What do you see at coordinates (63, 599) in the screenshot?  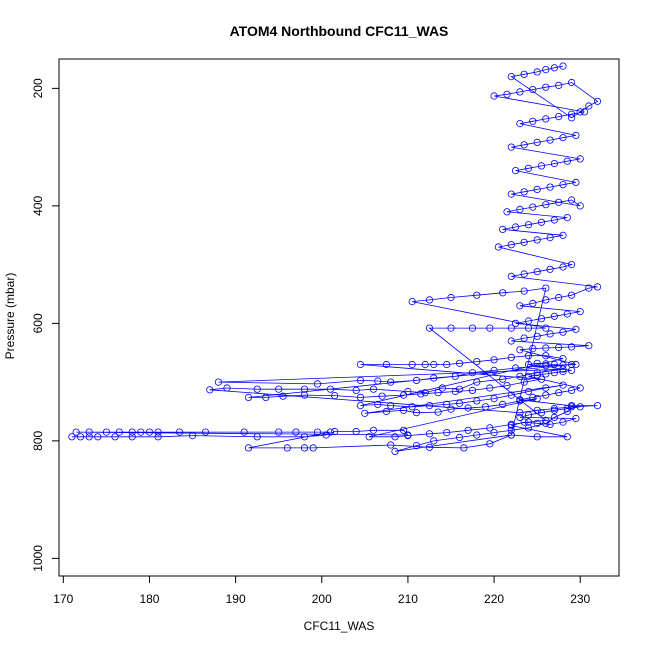 I see `x-tick-label: 170` at bounding box center [63, 599].